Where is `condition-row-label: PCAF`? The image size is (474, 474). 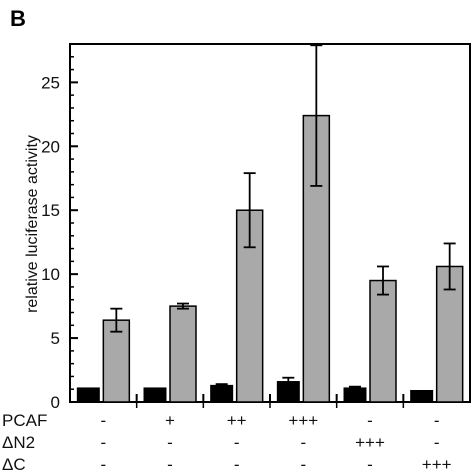
condition-row-label: PCAF is located at coordinates (24, 420).